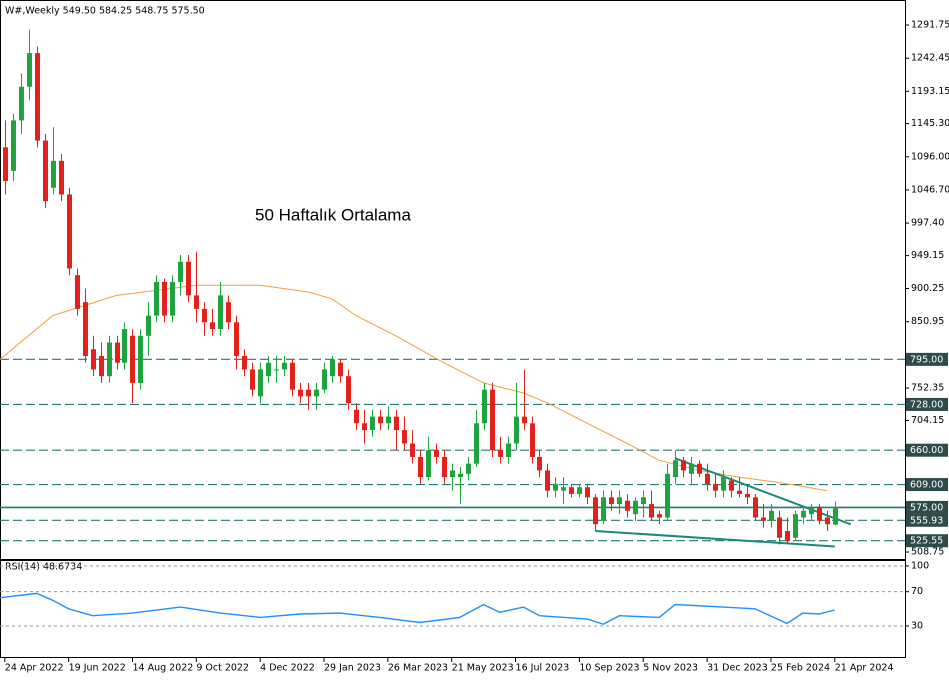 Image resolution: width=949 pixels, height=681 pixels. Describe the element at coordinates (930, 91) in the screenshot. I see `y-tick-label: 1193.15` at that location.